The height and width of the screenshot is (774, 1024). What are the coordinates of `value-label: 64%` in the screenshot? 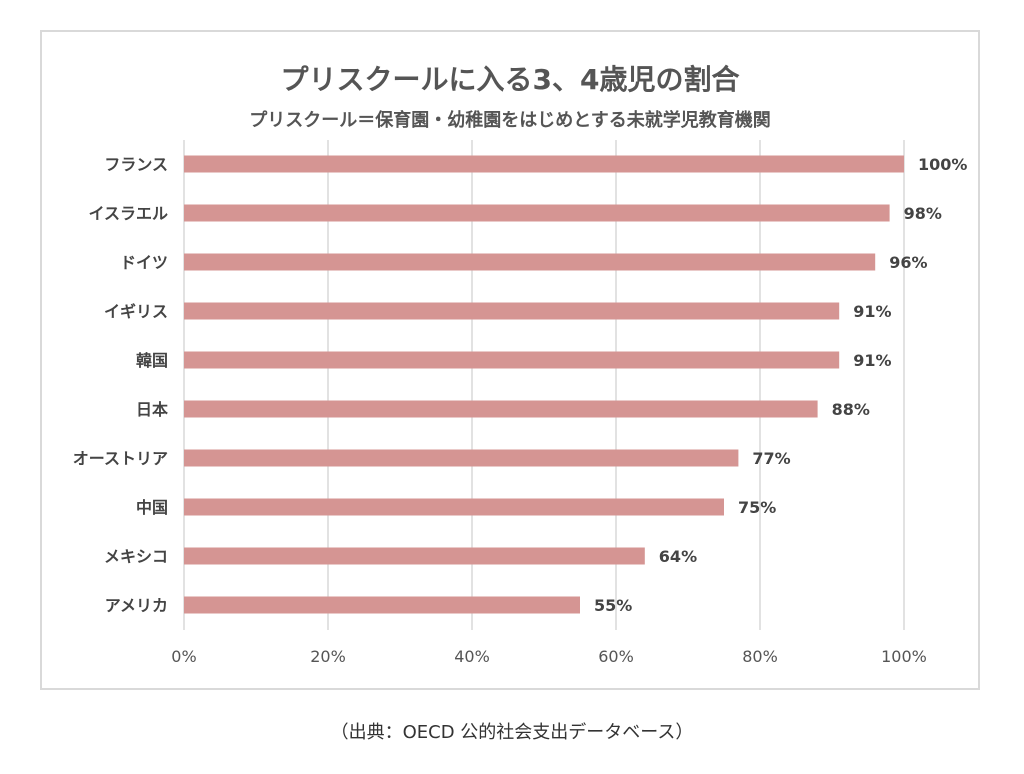 It's located at (678, 556).